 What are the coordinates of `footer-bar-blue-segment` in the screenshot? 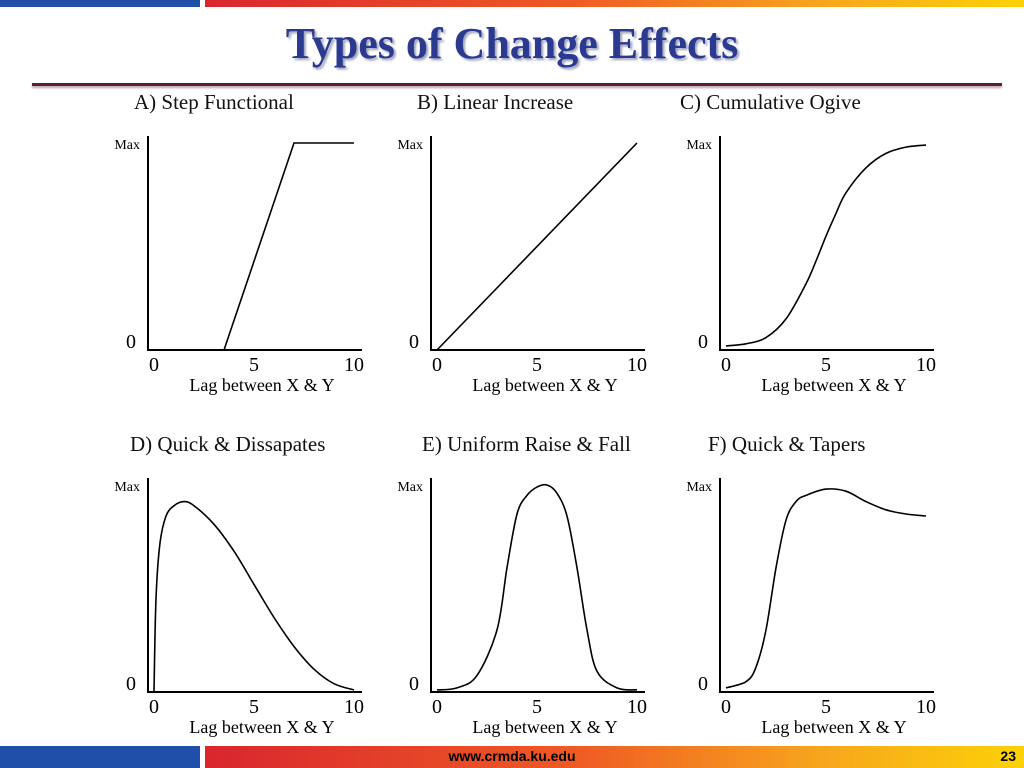 It's located at (100, 757).